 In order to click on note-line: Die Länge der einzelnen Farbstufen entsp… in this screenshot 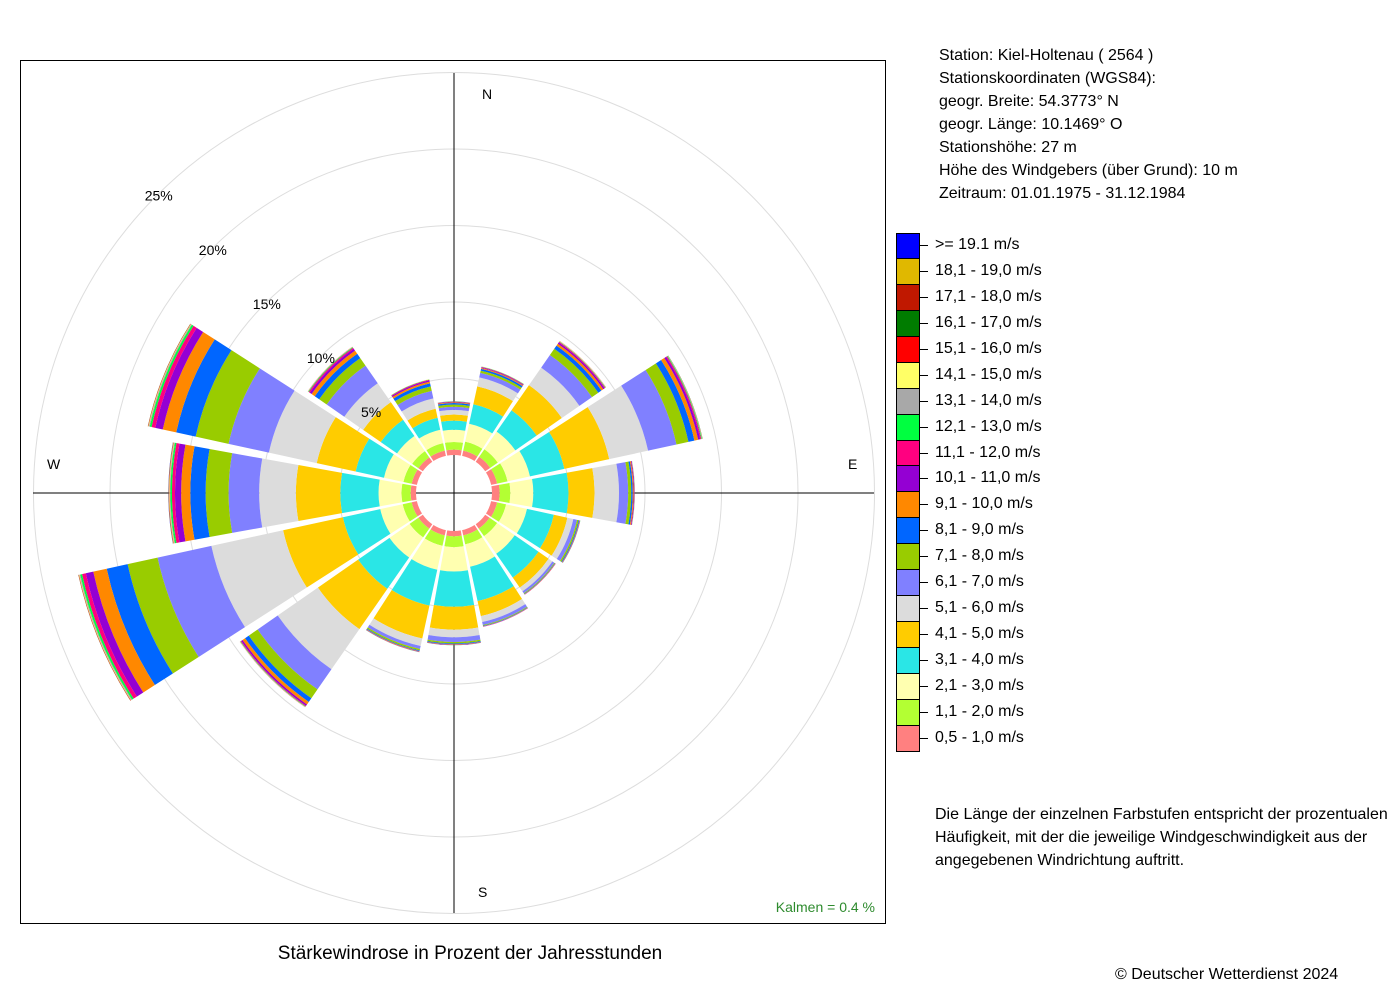, I will do `click(1161, 814)`.